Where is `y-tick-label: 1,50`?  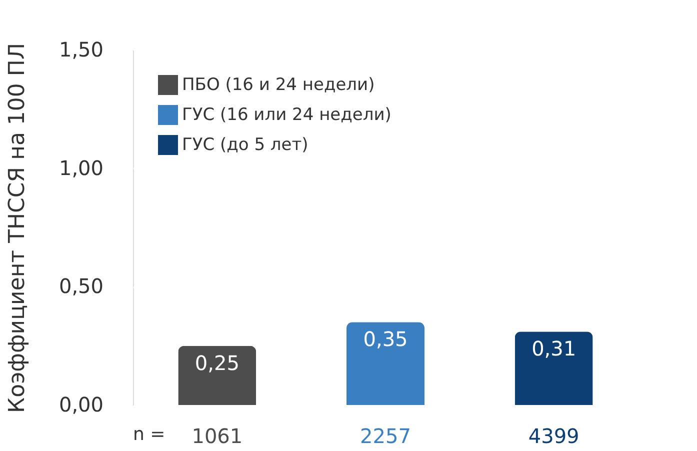
y-tick-label: 1,50 is located at coordinates (81, 50).